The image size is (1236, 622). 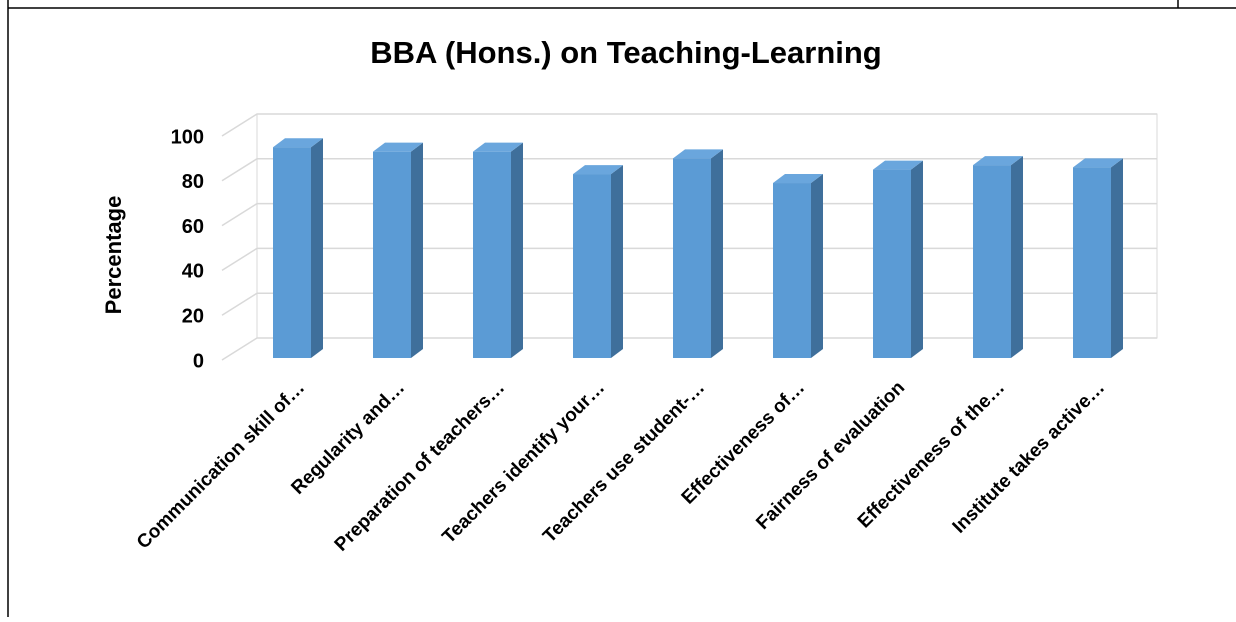 What do you see at coordinates (193, 182) in the screenshot?
I see `y-tick-label: 80` at bounding box center [193, 182].